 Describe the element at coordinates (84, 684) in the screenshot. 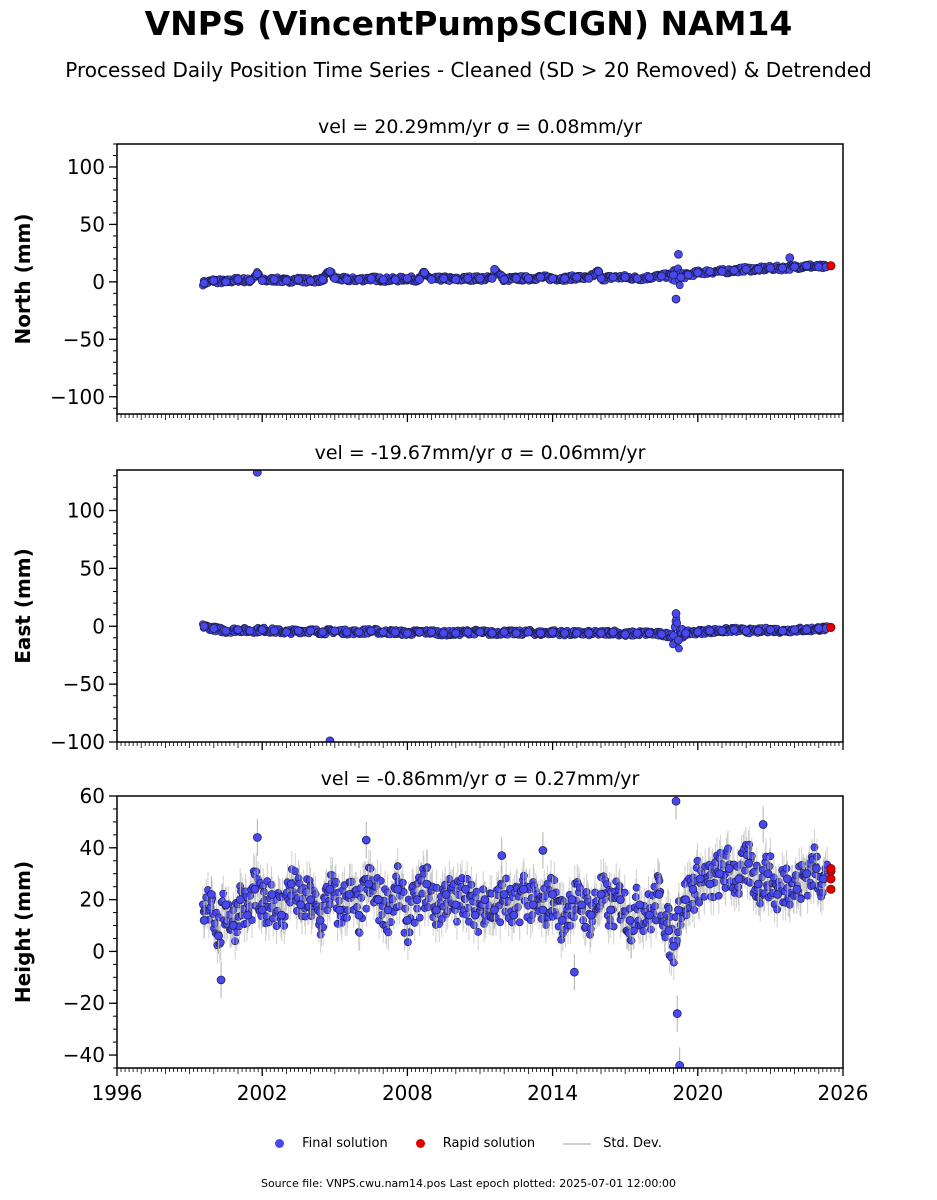

I see `y-tick-label: −50` at that location.